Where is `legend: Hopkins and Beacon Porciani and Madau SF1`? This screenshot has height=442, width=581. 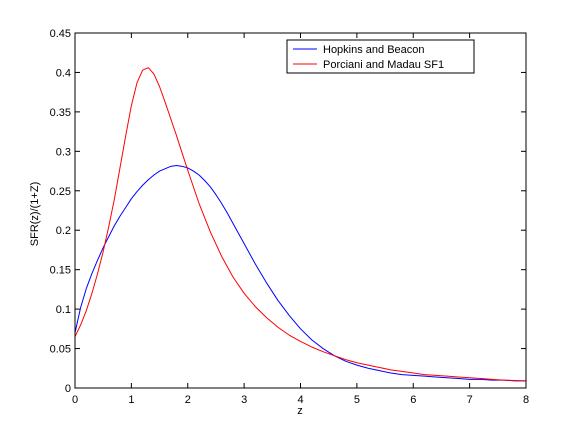 legend: Hopkins and Beacon Porciani and Madau SF1 is located at coordinates (380, 56).